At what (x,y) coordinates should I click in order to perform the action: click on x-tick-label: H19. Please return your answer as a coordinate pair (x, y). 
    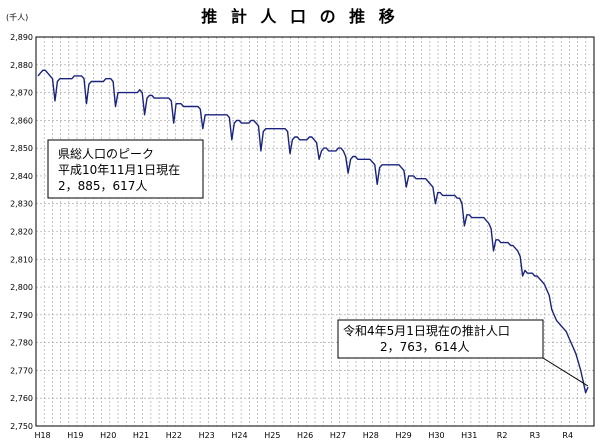
    Looking at the image, I should click on (75, 435).